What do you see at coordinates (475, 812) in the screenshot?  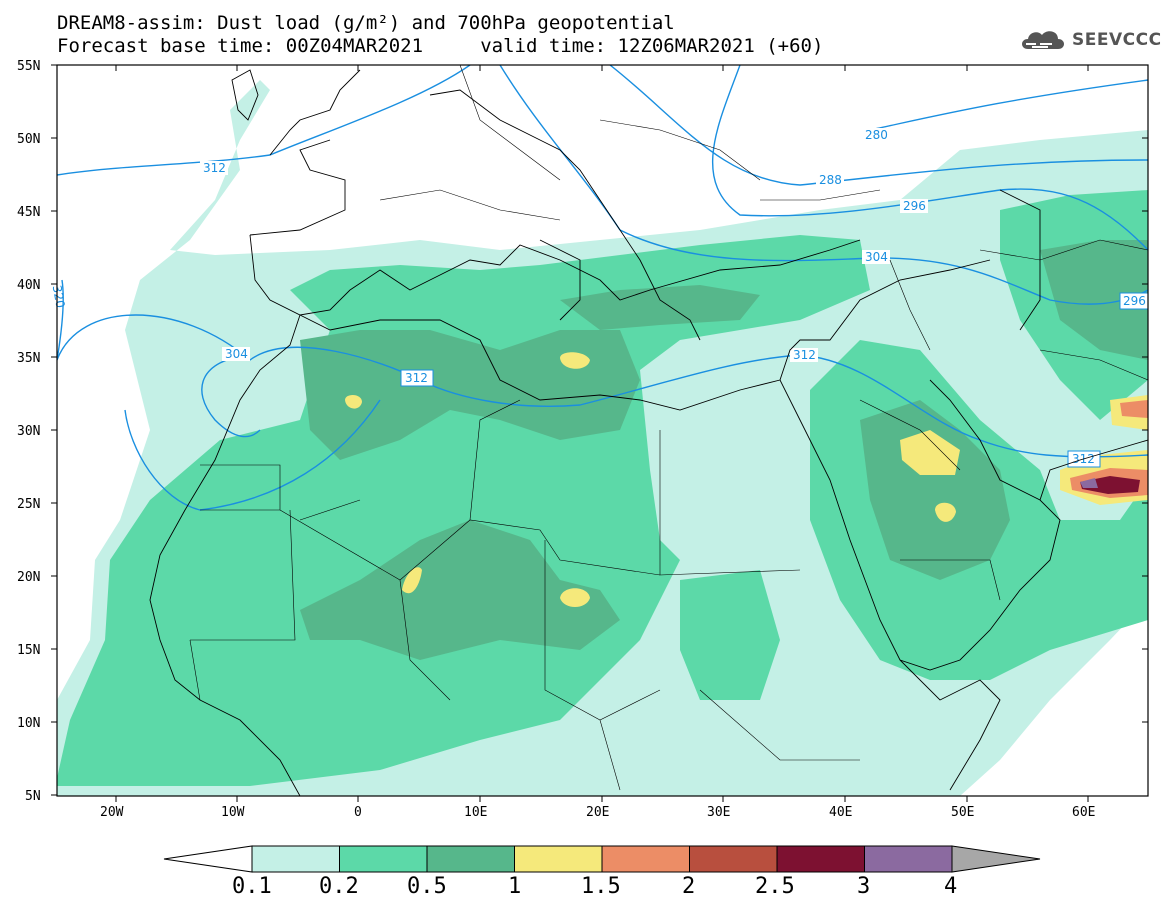 I see `lon-label: 10E` at bounding box center [475, 812].